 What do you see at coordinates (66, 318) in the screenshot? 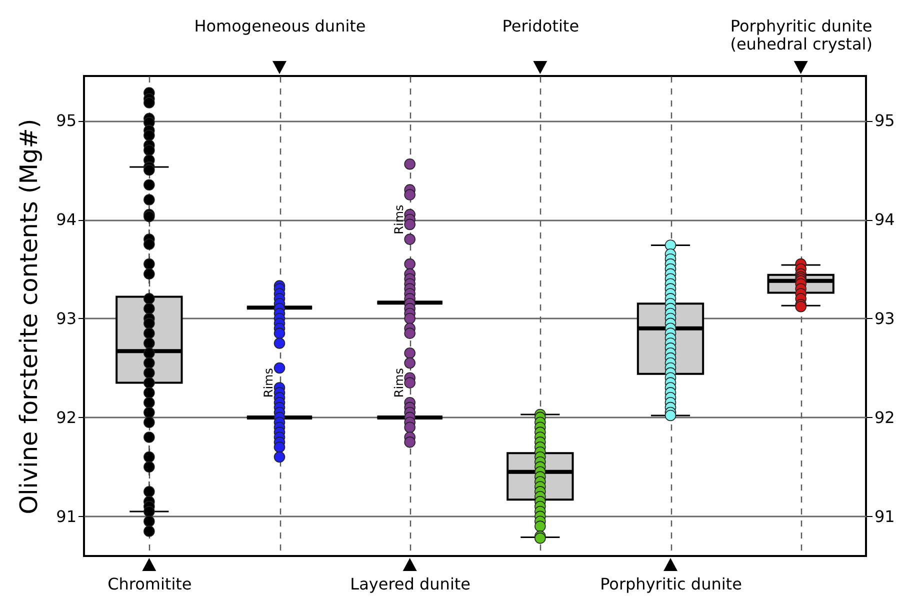
I see `y-tick-label: 93` at bounding box center [66, 318].